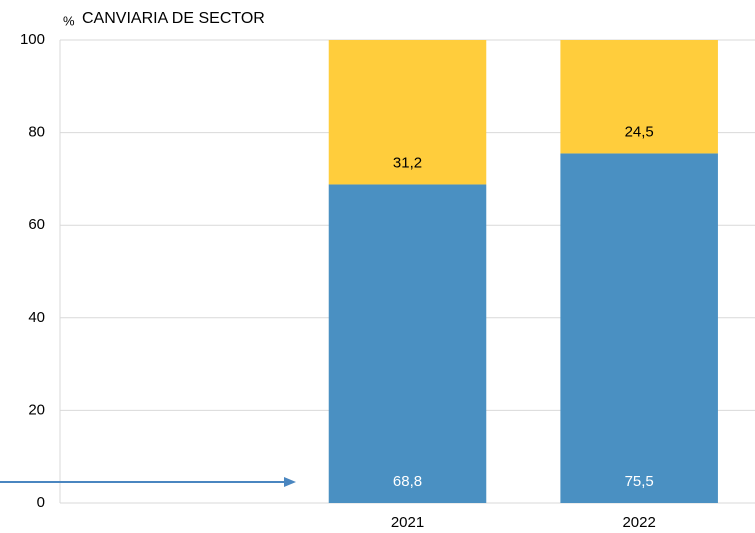  What do you see at coordinates (69, 20) in the screenshot?
I see `unit-label: %` at bounding box center [69, 20].